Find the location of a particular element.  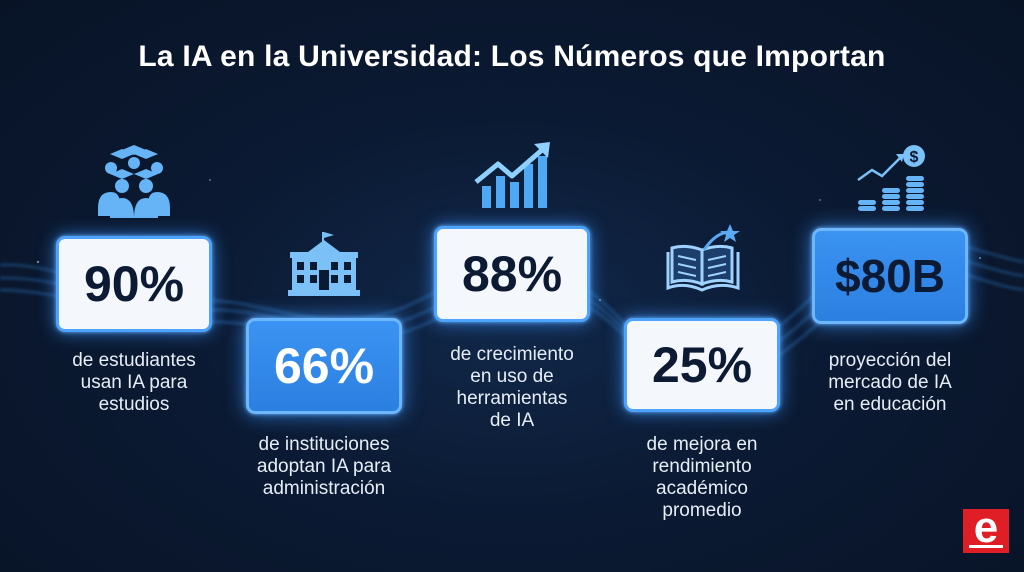

stat-value: 90% is located at coordinates (134, 284).